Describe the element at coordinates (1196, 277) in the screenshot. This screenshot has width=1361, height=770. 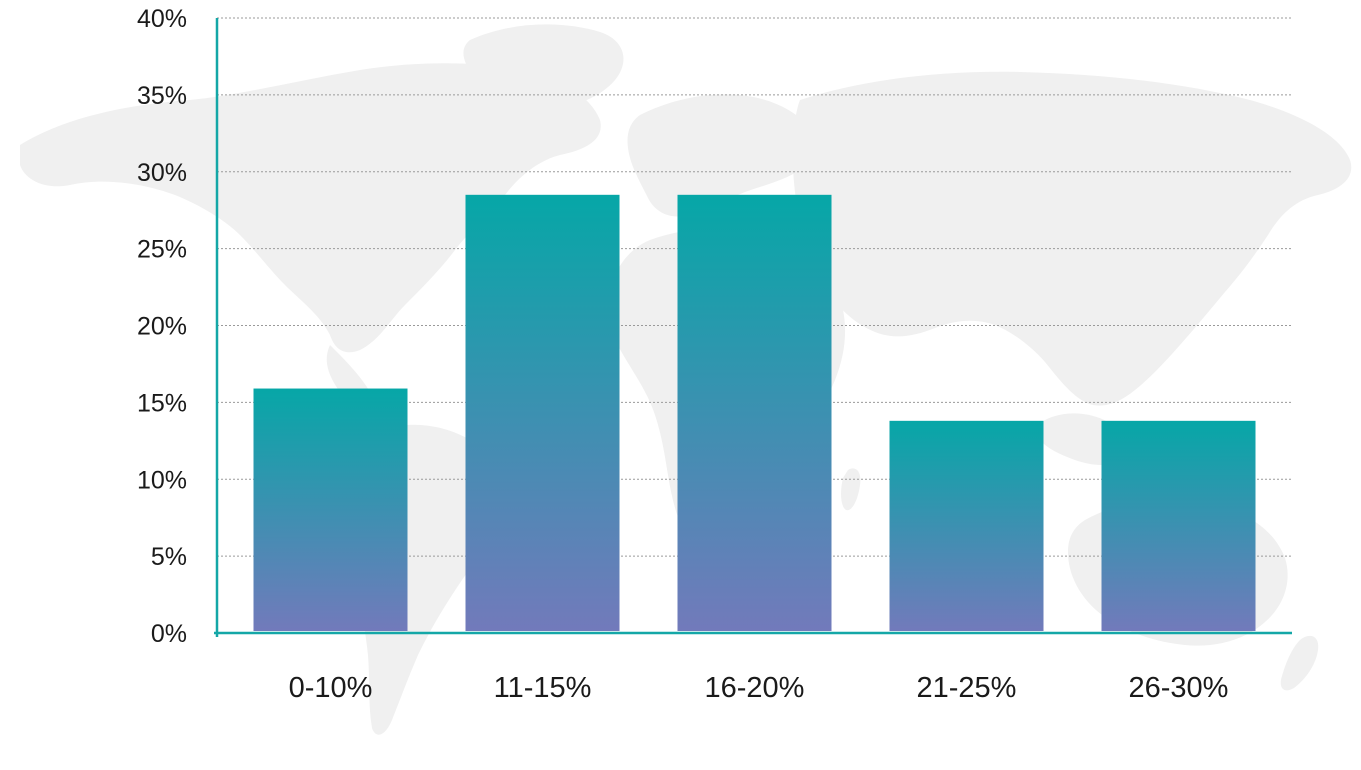
I see `map-japan` at that location.